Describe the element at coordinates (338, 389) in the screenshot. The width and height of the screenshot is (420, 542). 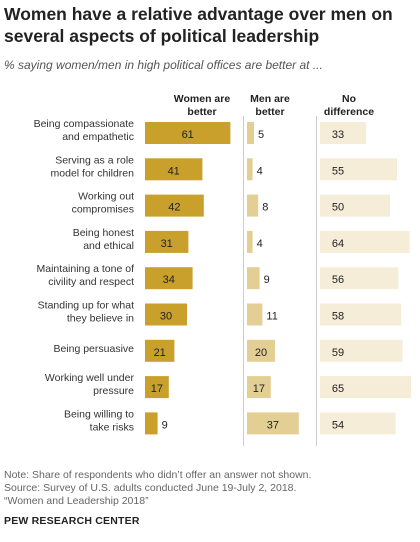
I see `data-label-no-difference: 65` at that location.